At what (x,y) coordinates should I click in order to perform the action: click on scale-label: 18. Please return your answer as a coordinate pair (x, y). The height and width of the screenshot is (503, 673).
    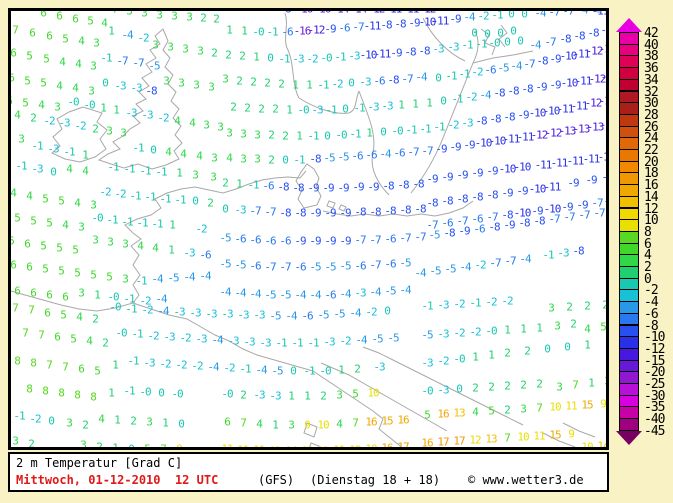
    Looking at the image, I should click on (651, 174).